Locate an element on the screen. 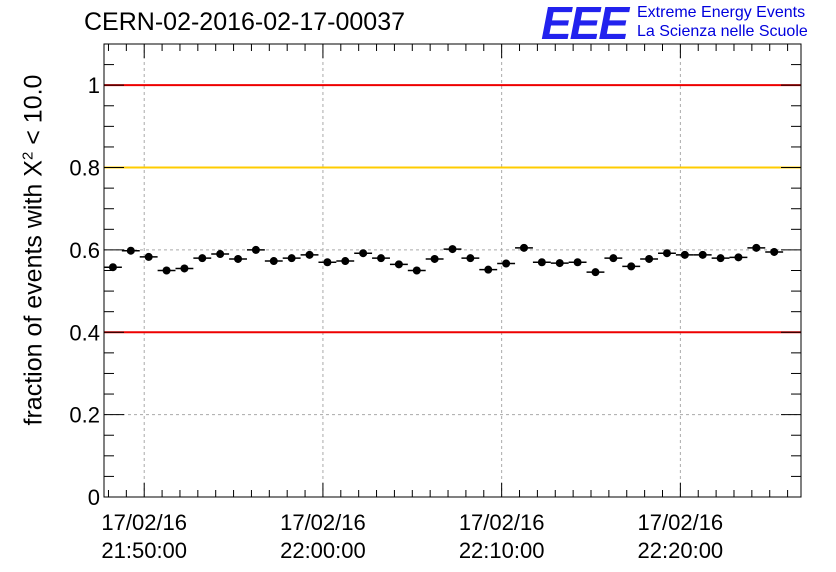 The height and width of the screenshot is (572, 836). y-tick-label: 0.8 is located at coordinates (84, 168).